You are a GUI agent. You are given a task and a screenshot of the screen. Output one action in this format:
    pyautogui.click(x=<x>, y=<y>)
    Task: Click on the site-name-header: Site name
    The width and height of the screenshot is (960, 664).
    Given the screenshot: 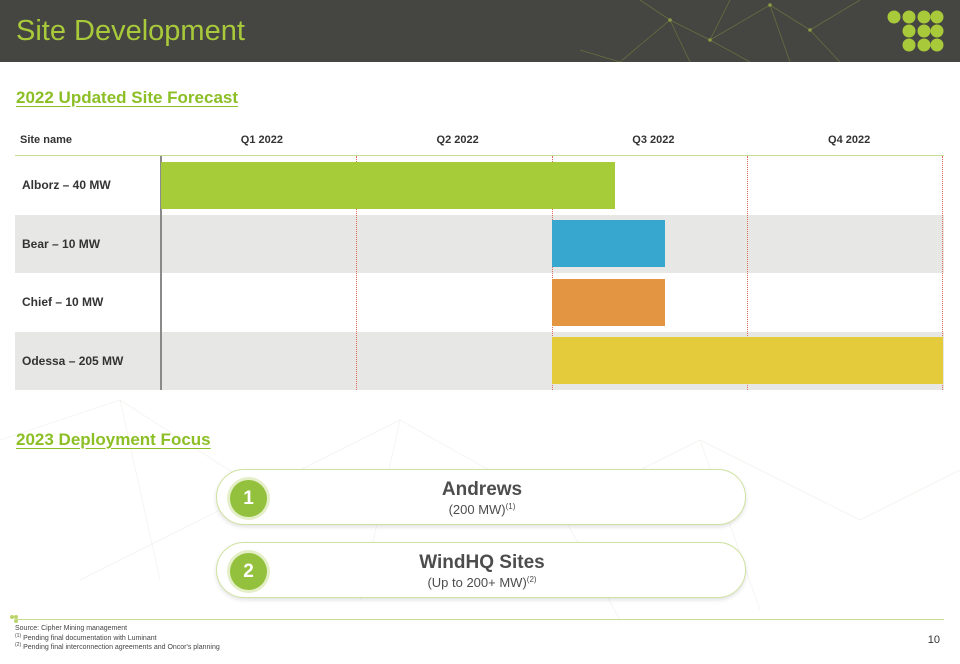 What is the action you would take?
    pyautogui.click(x=46, y=140)
    